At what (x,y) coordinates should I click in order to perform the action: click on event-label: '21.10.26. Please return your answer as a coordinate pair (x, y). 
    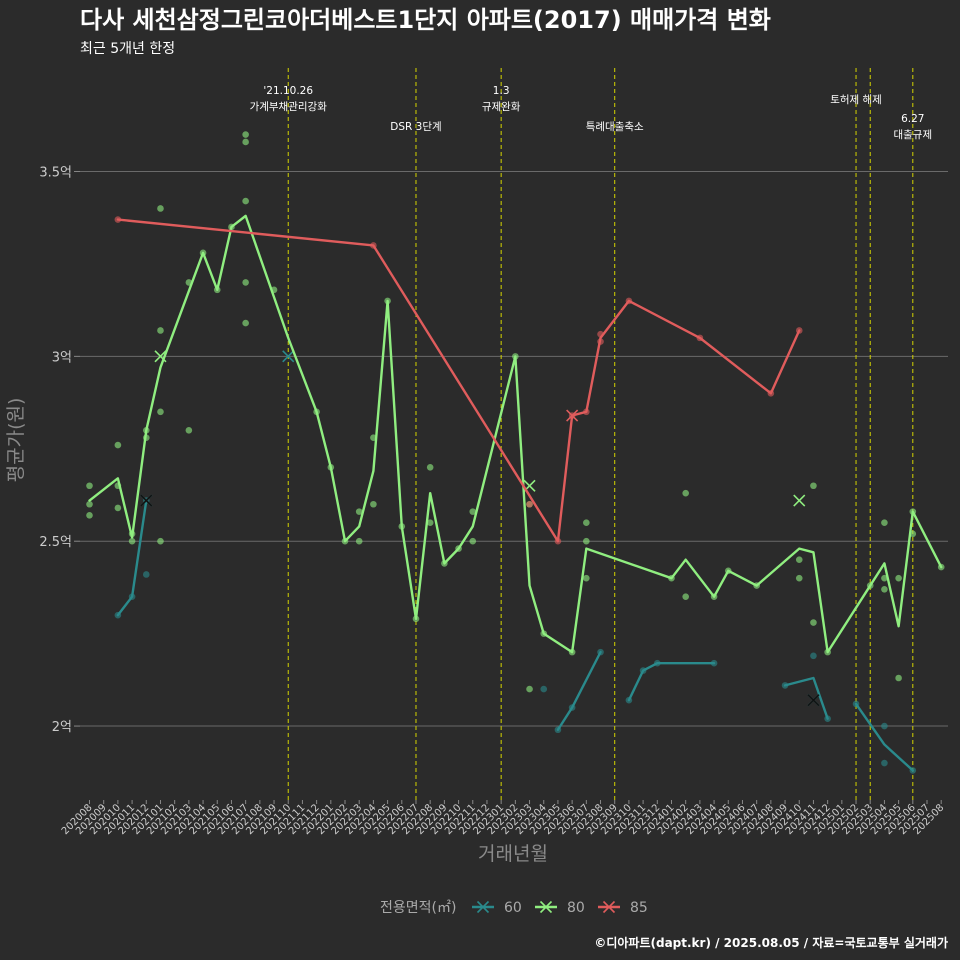
    Looking at the image, I should click on (288, 91).